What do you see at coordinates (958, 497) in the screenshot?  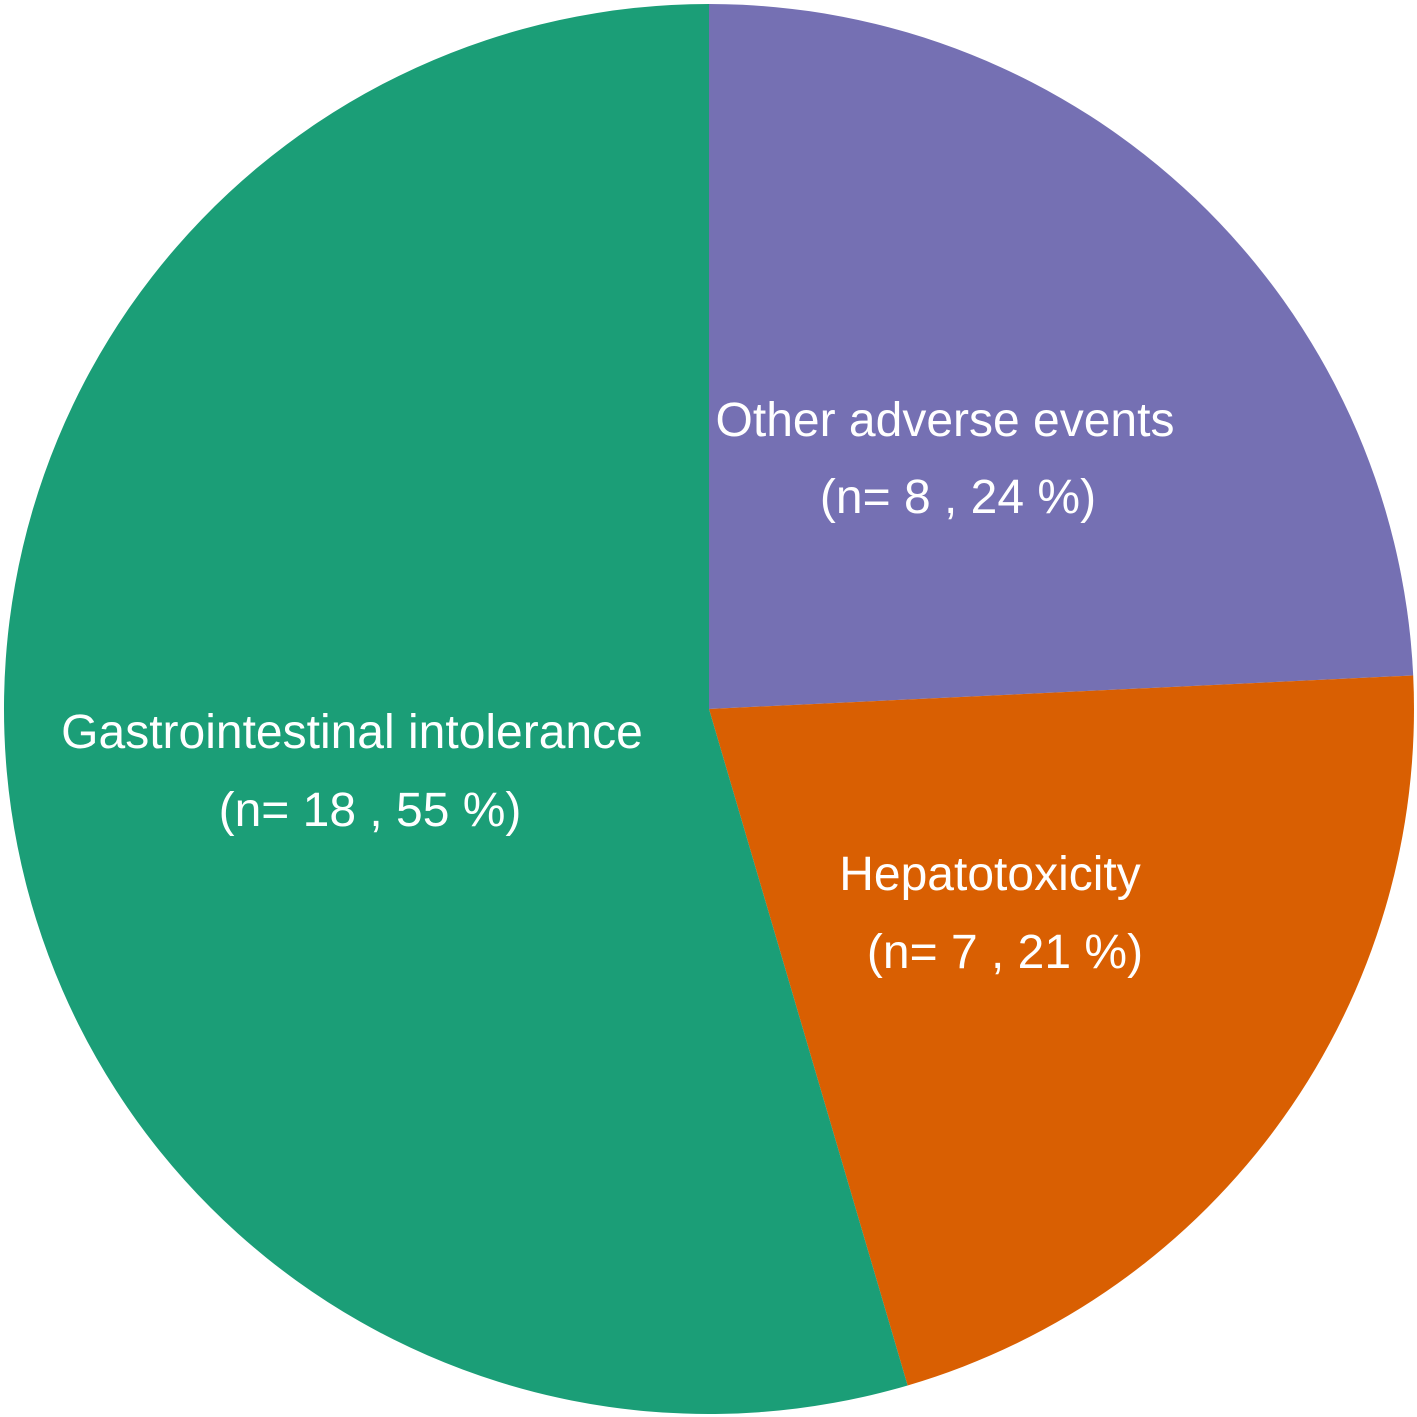 I see `slice-value-other-adverse-events: (n= 8 , 24 %)` at bounding box center [958, 497].